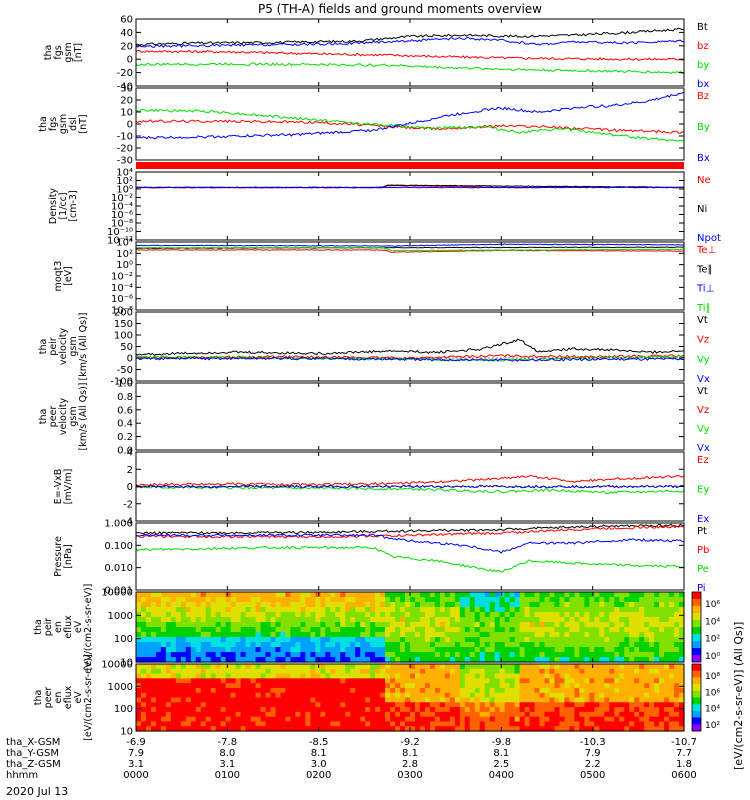 The image size is (750, 800). I want to click on y-tick-label: 30, so click(126, 89).